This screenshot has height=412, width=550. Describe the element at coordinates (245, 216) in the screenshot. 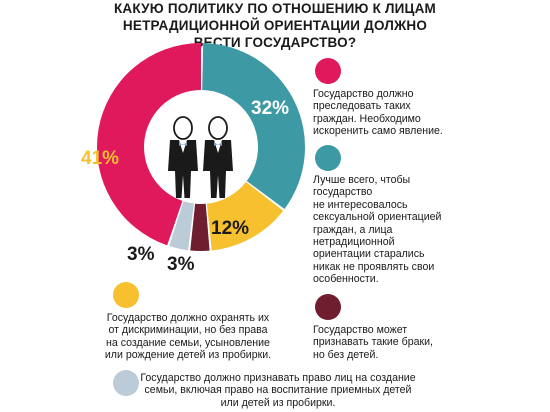

I see `slice-protect` at that location.